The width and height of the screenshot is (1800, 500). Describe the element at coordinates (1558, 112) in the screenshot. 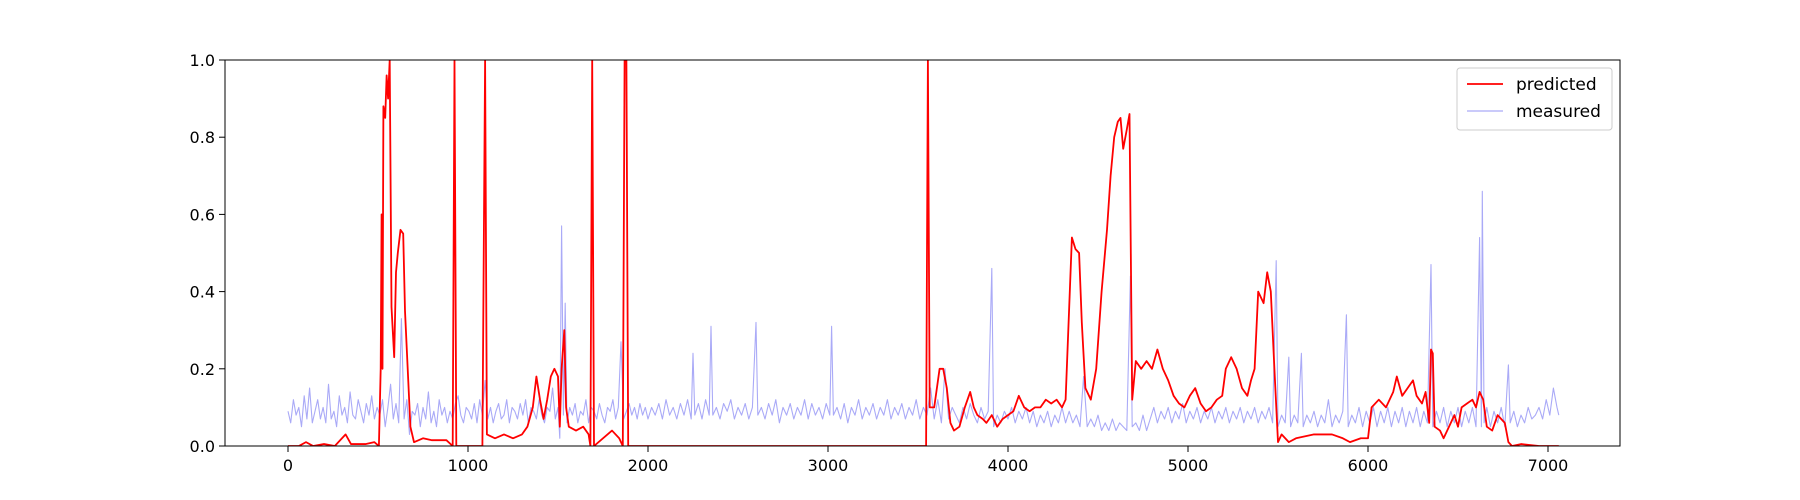

I see `legend-label-measured: measured` at that location.